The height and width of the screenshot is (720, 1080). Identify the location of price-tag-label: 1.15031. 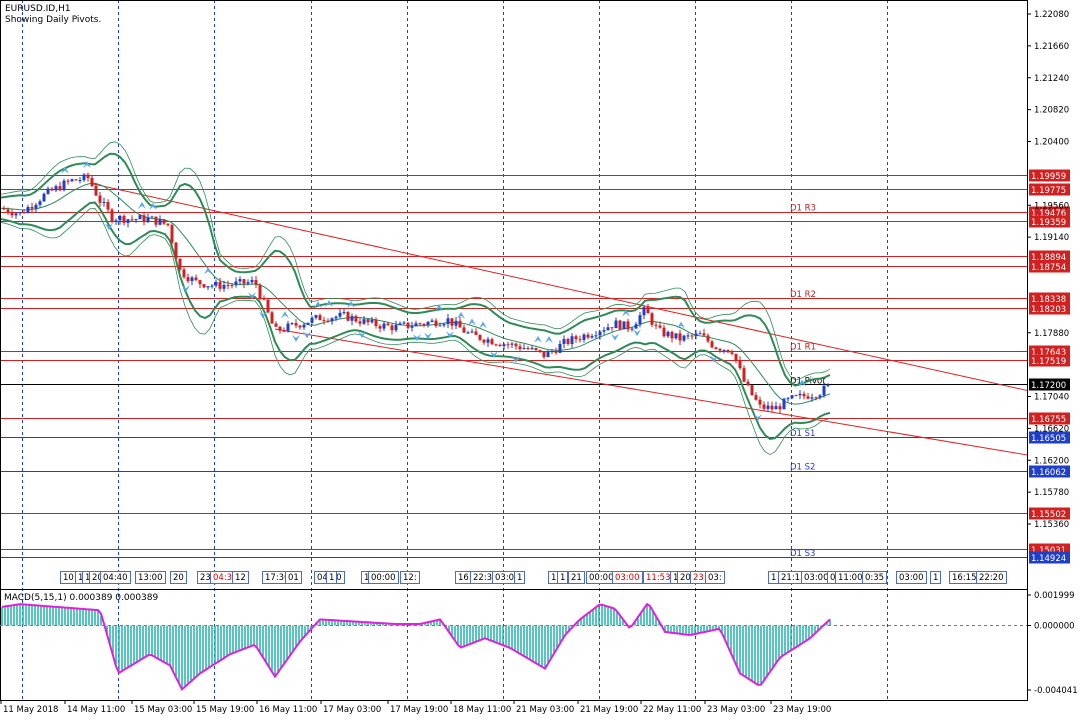
(1048, 551).